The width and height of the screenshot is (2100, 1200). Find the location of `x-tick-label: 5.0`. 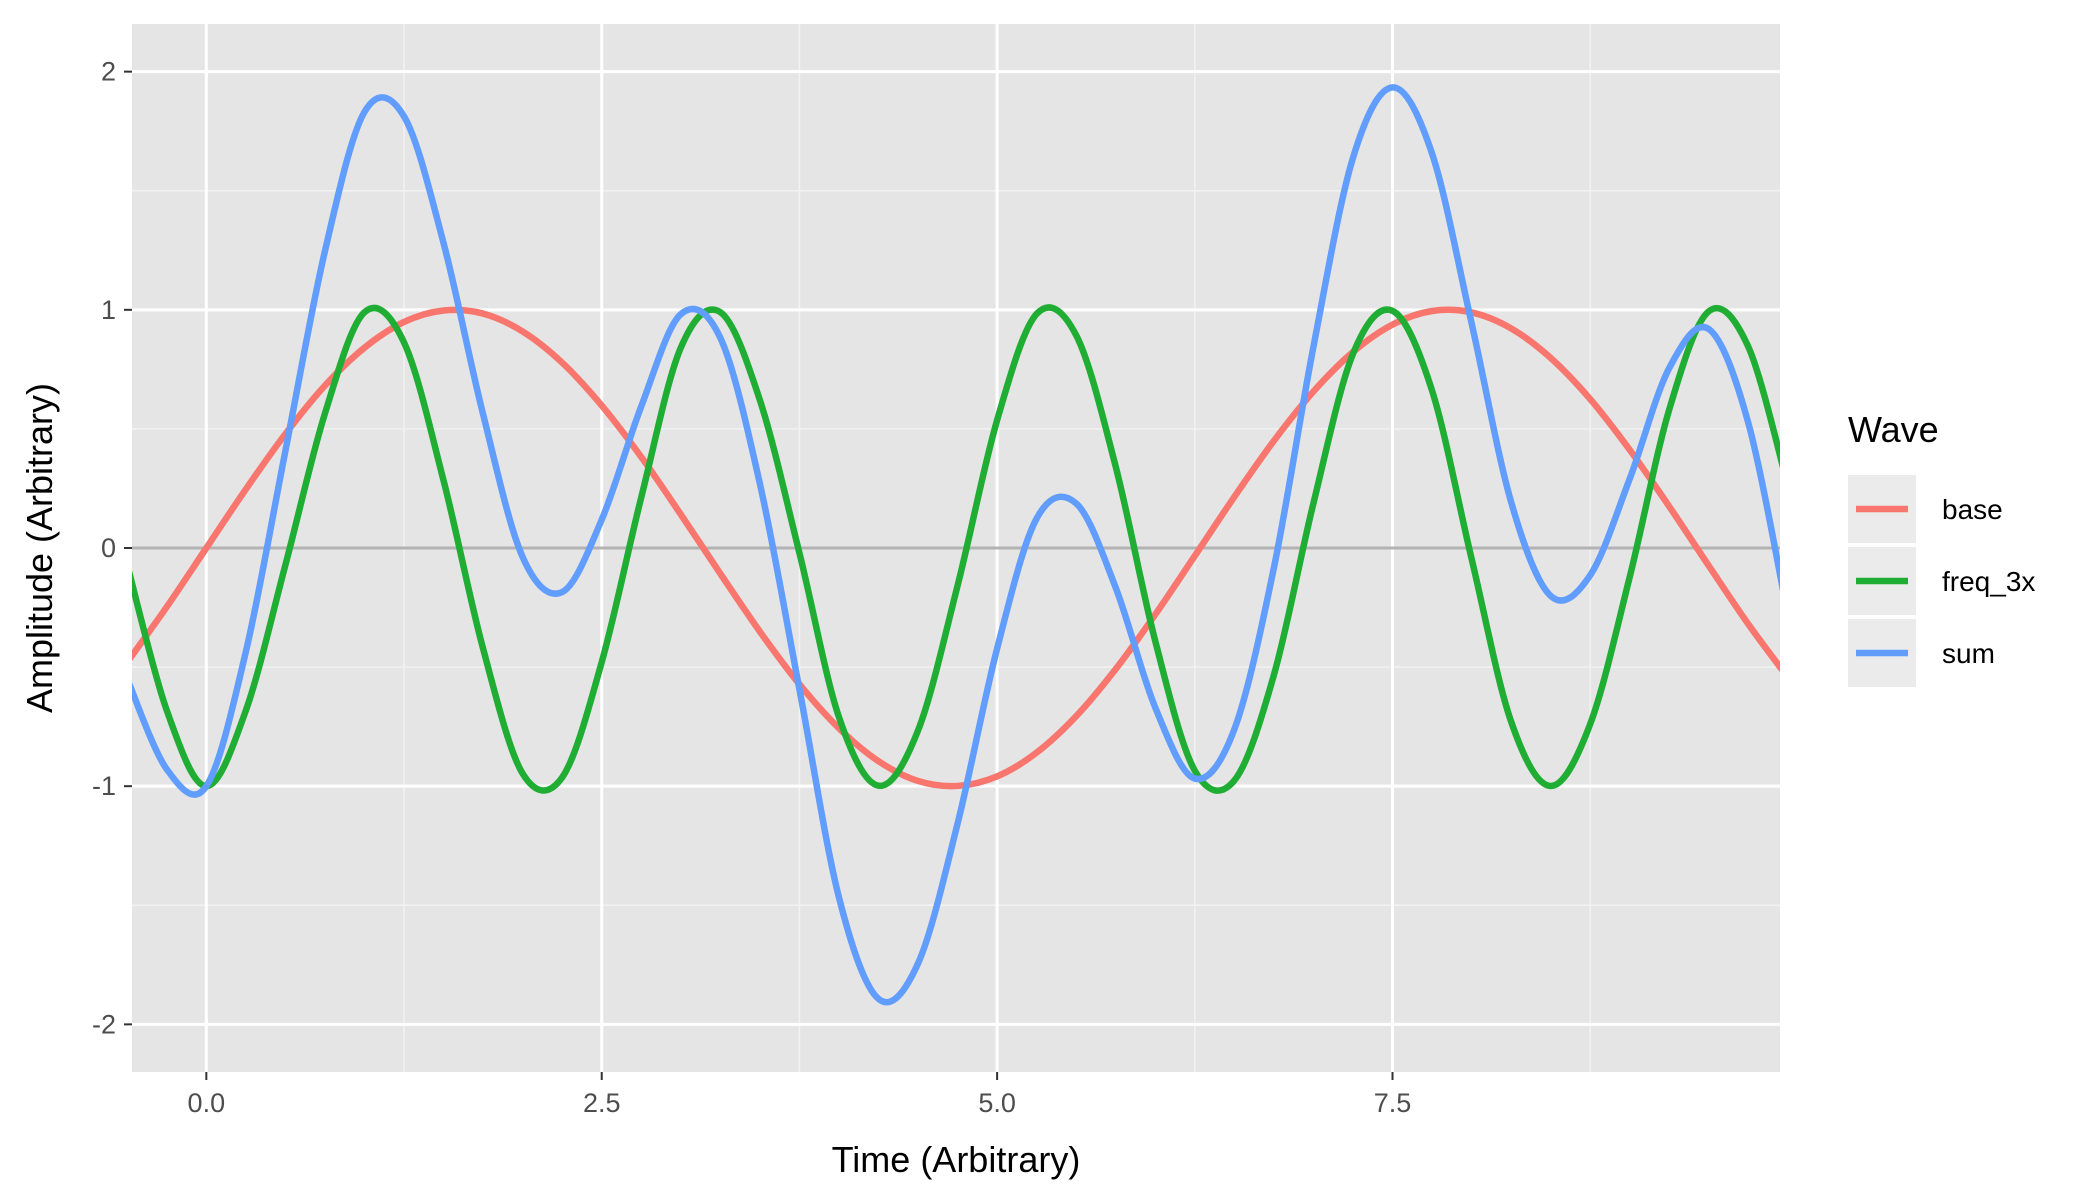

x-tick-label: 5.0 is located at coordinates (997, 1103).